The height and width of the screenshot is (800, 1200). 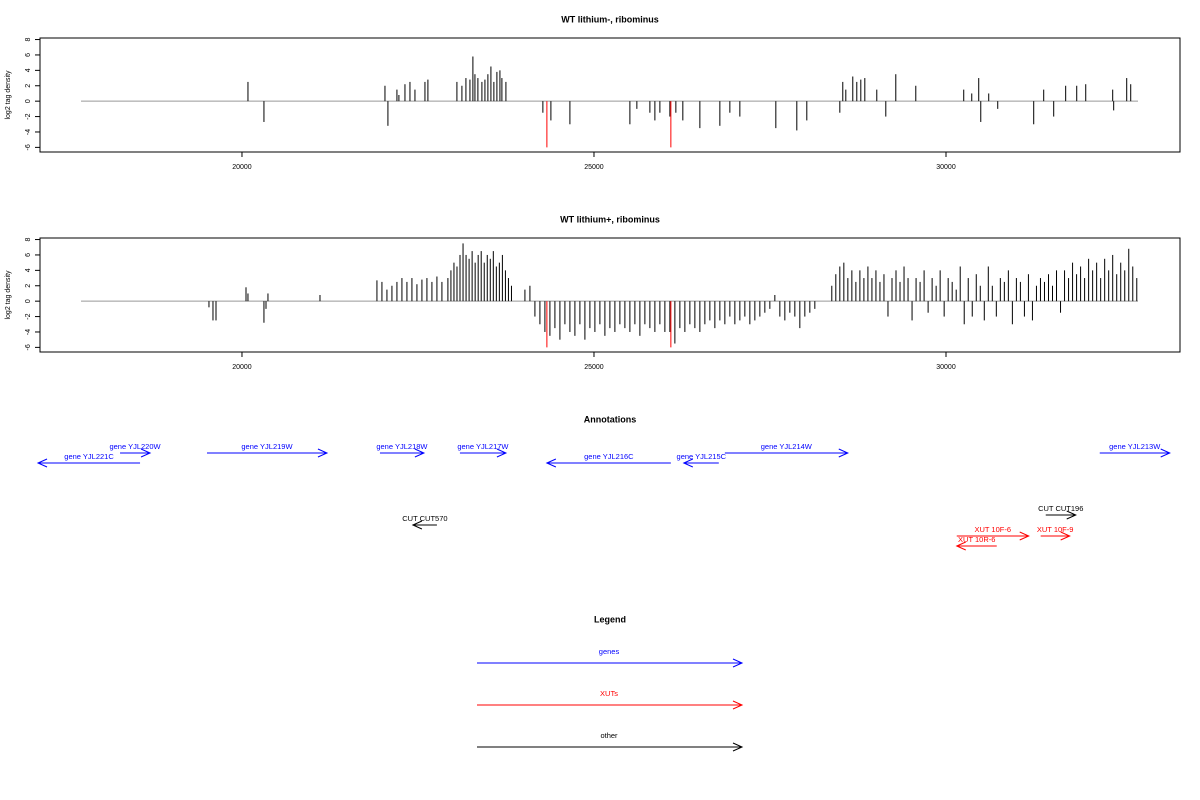 I want to click on feature-label: CUT CUT196, so click(x=1060, y=508).